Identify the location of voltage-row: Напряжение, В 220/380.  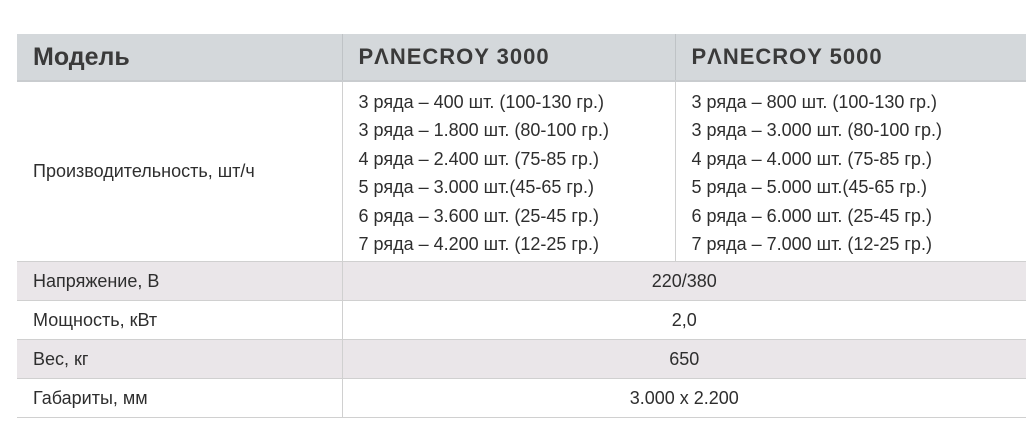
(521, 281).